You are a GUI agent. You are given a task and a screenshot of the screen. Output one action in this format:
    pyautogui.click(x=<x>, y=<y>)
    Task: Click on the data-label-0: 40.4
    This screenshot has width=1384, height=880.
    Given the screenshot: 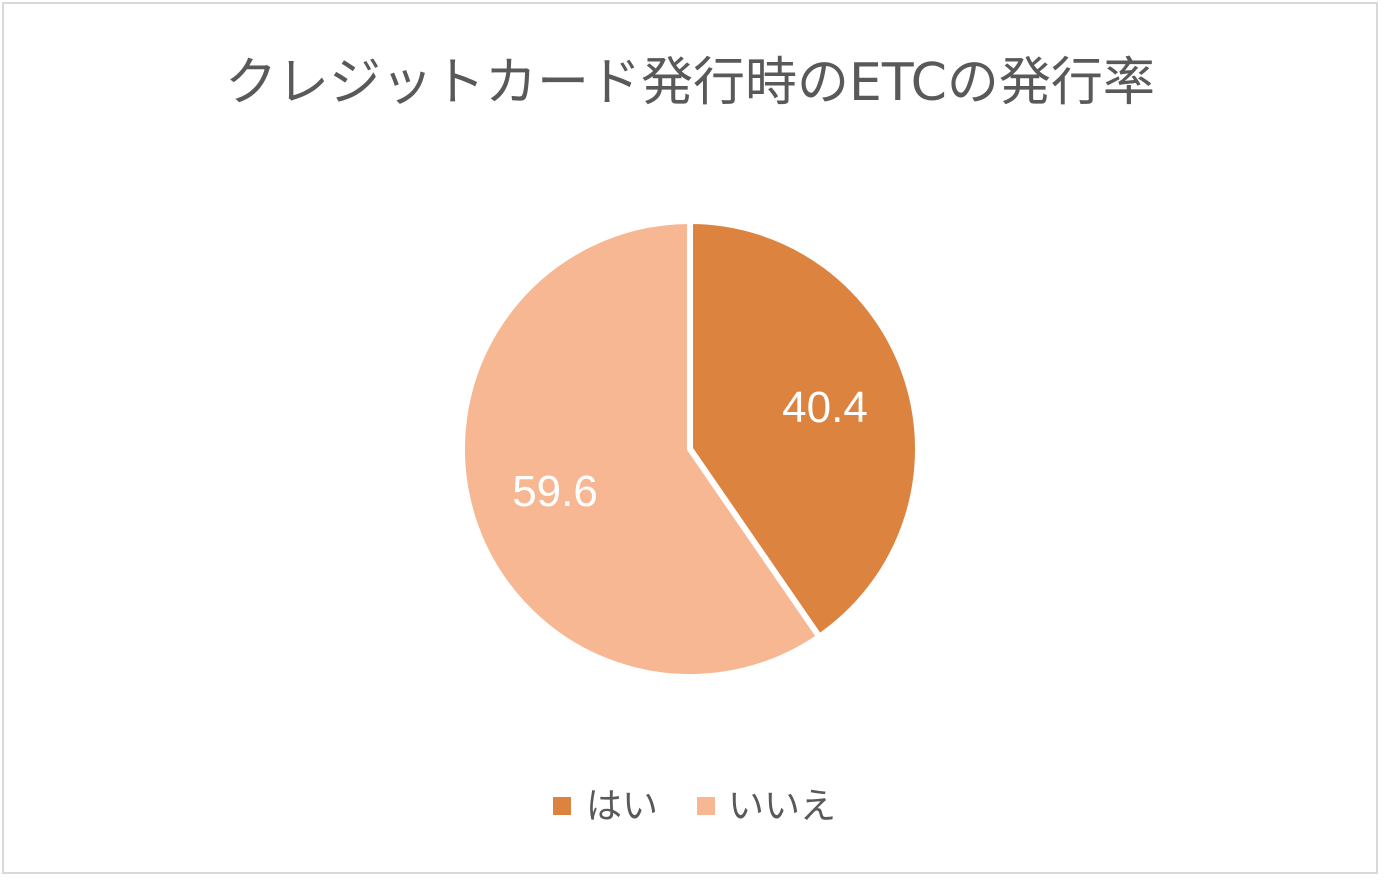 What is the action you would take?
    pyautogui.click(x=825, y=407)
    